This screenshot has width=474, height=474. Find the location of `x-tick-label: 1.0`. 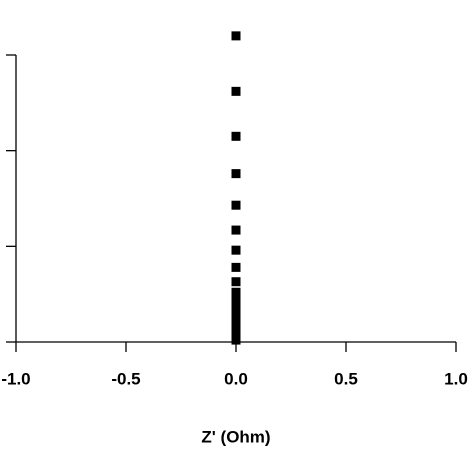

x-tick-label: 1.0 is located at coordinates (456, 378).